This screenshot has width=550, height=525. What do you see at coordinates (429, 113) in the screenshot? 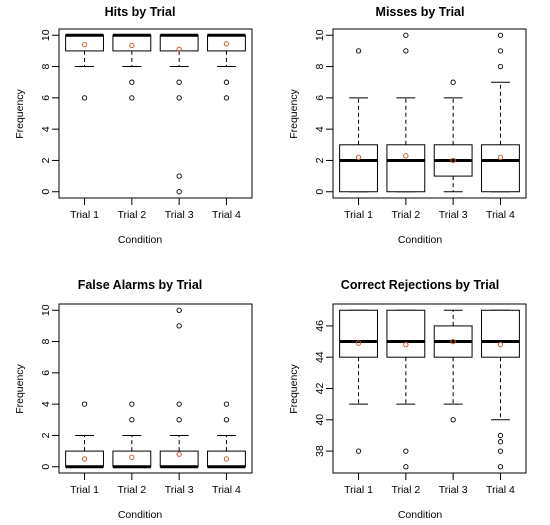
I see `plot-frame` at bounding box center [429, 113].